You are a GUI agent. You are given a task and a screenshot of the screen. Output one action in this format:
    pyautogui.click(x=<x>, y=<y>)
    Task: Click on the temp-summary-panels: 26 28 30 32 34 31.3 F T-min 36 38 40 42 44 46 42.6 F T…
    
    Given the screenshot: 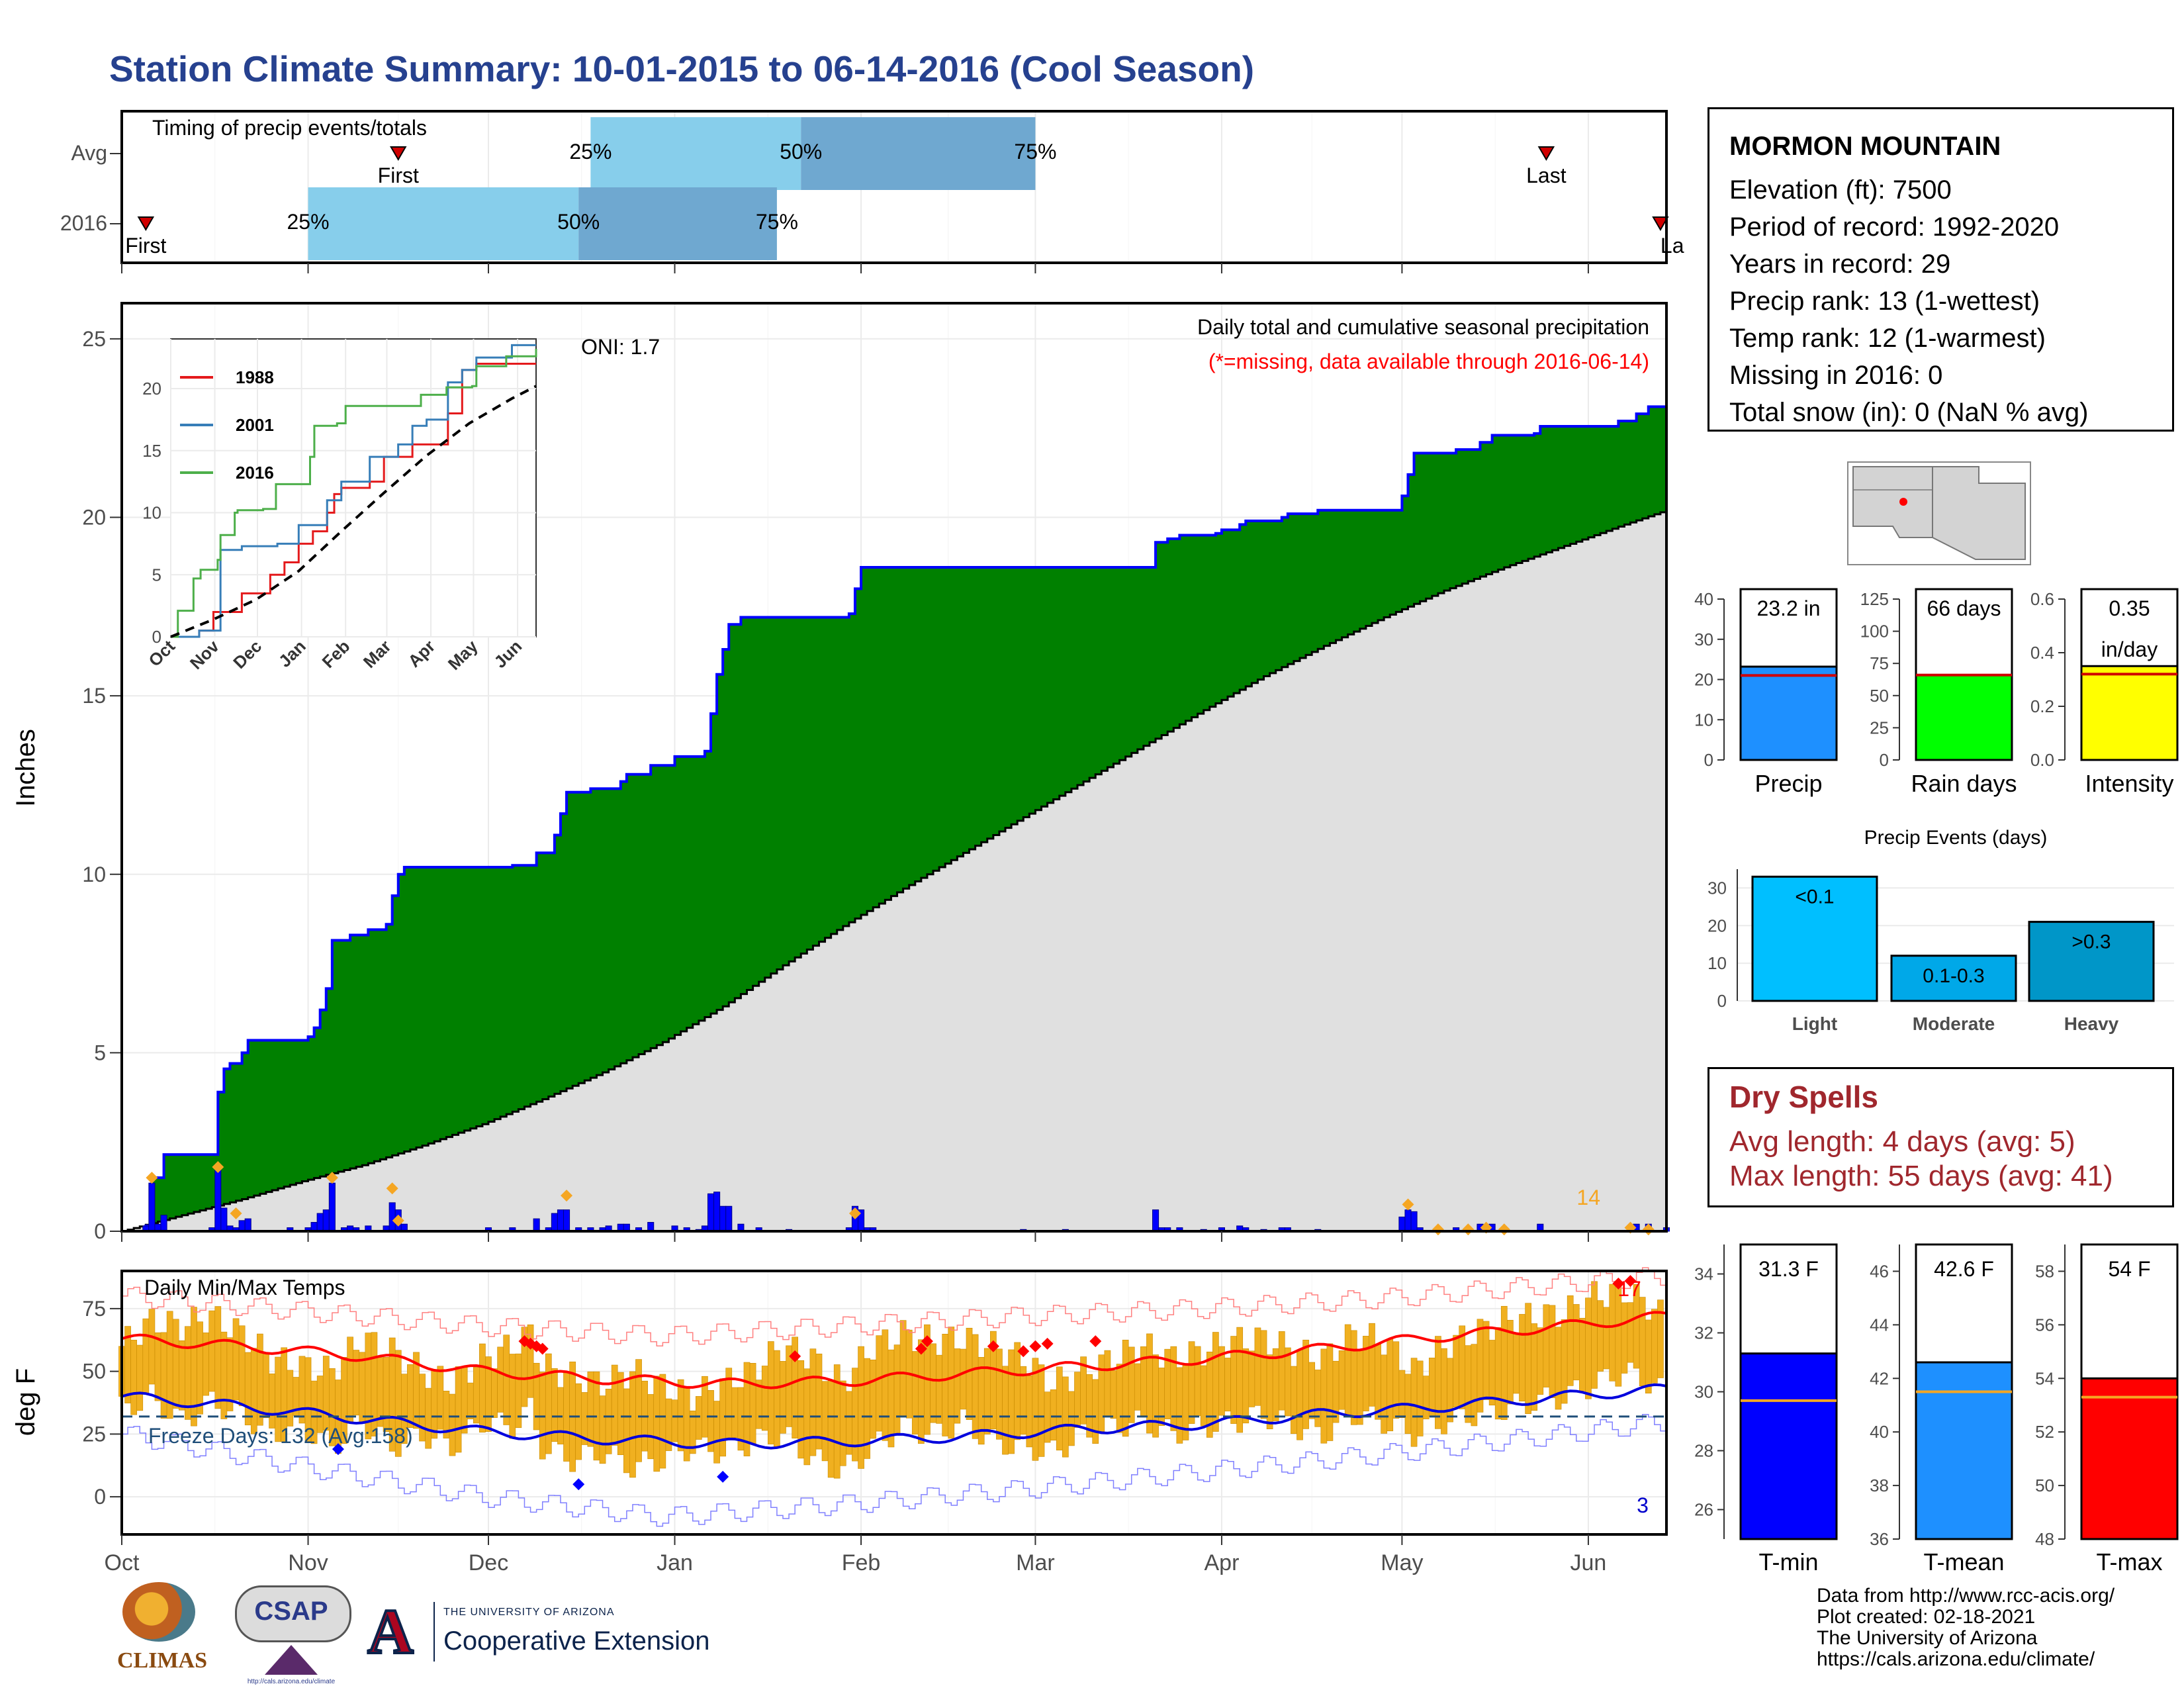 What is the action you would take?
    pyautogui.click(x=1937, y=1409)
    